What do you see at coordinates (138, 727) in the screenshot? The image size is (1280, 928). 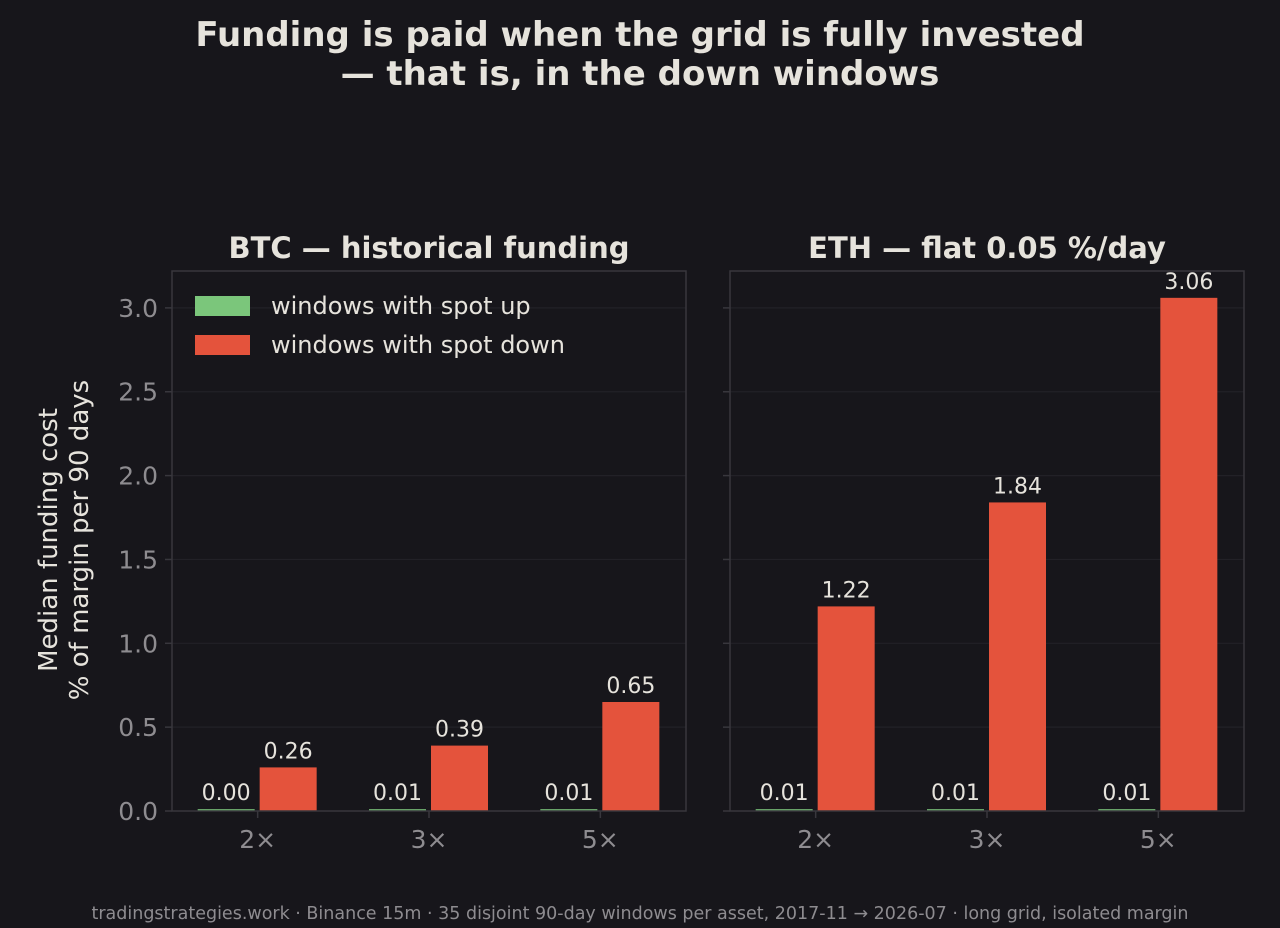 I see `y-tick-label: 0.5` at bounding box center [138, 727].